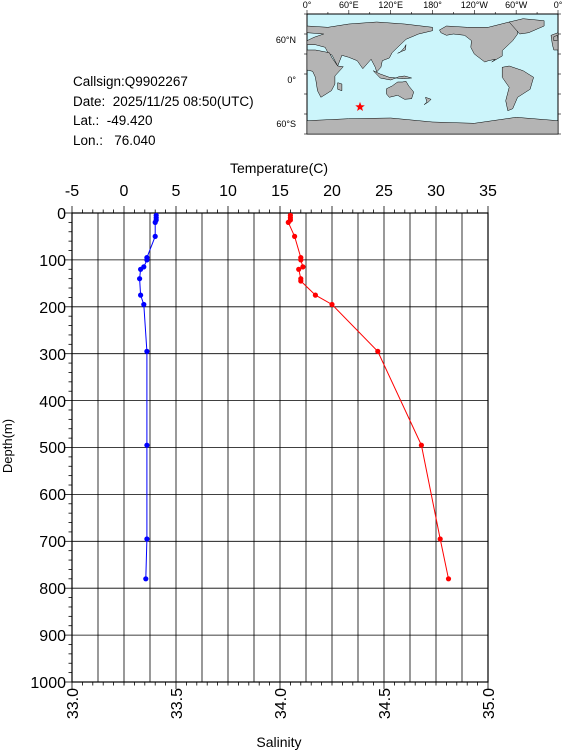  What do you see at coordinates (7, 446) in the screenshot?
I see `depth-axis-label: Depth(m)` at bounding box center [7, 446].